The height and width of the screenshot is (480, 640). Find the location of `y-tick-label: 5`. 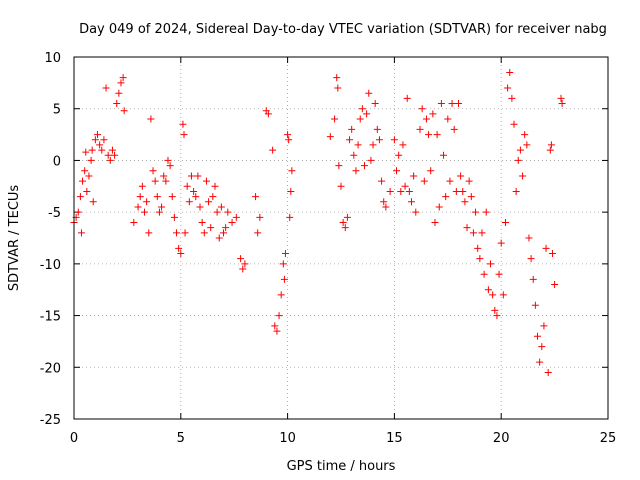

y-tick-label: 5 is located at coordinates (57, 110).